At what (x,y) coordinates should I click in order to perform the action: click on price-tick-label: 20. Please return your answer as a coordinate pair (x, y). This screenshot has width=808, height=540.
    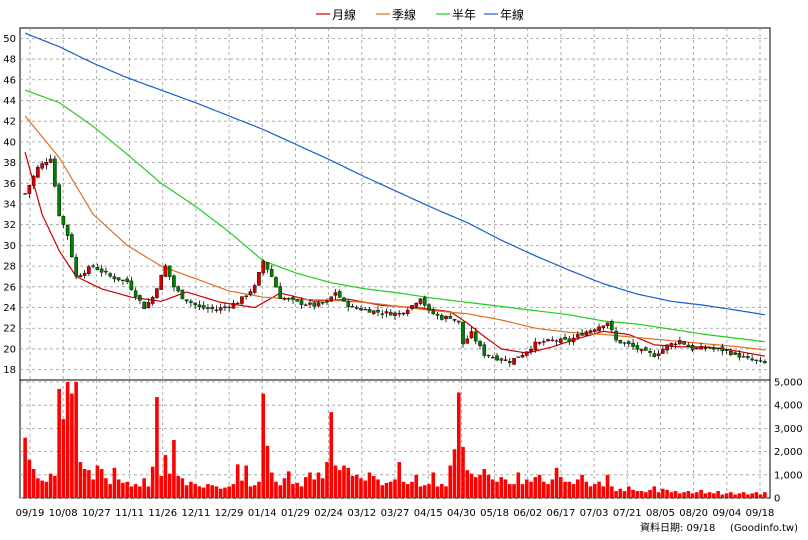
    Looking at the image, I should click on (9, 349).